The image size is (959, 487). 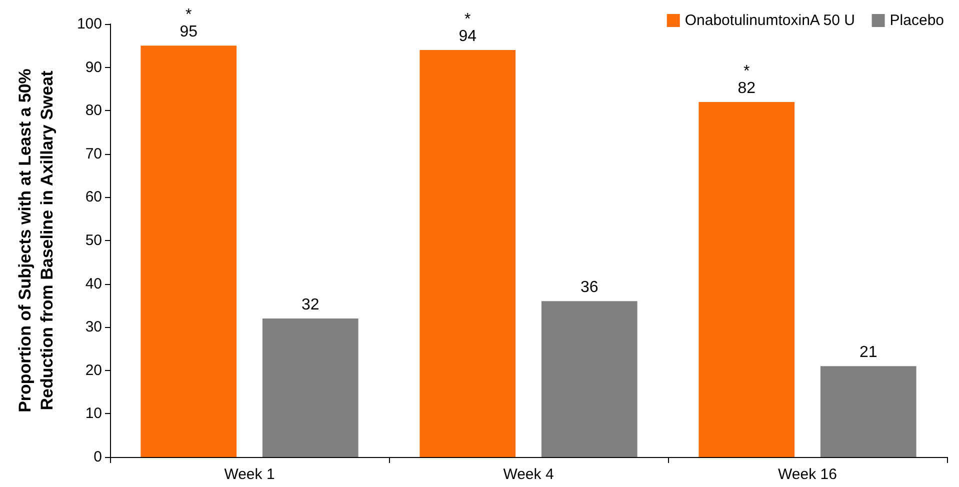 I want to click on y-tick-label: 60, so click(x=93, y=197).